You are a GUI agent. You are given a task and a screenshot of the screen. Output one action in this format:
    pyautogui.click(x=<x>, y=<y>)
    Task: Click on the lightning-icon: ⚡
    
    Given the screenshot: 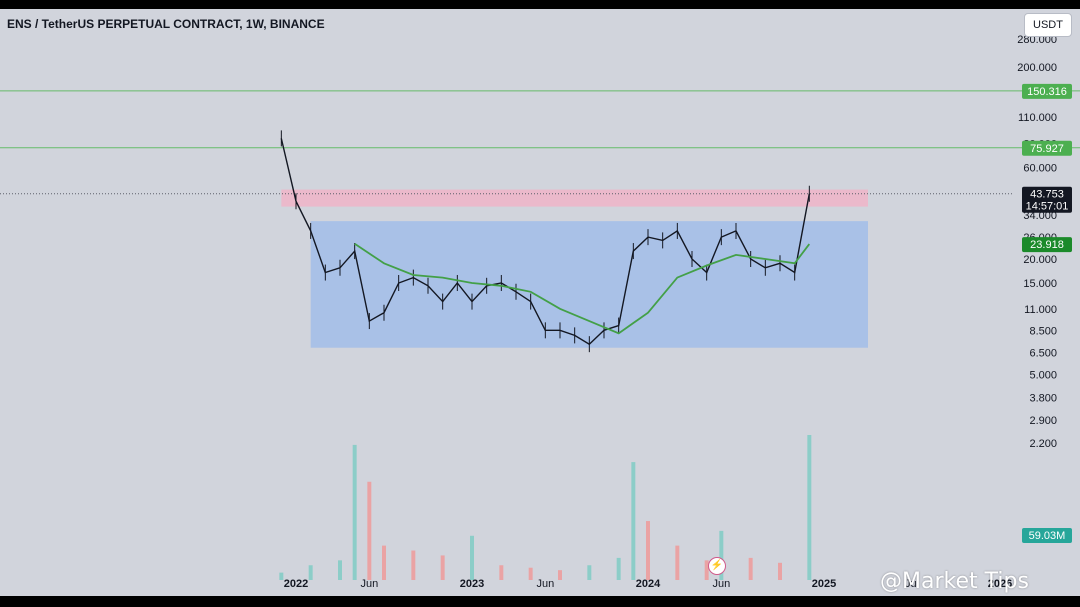 What is the action you would take?
    pyautogui.click(x=717, y=566)
    